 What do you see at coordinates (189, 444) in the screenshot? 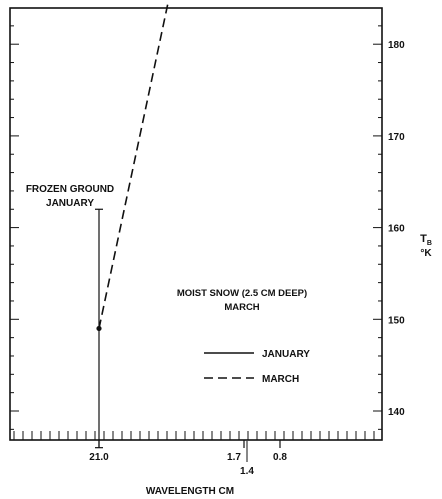
I see `x-axis-major-ticks` at bounding box center [189, 444].